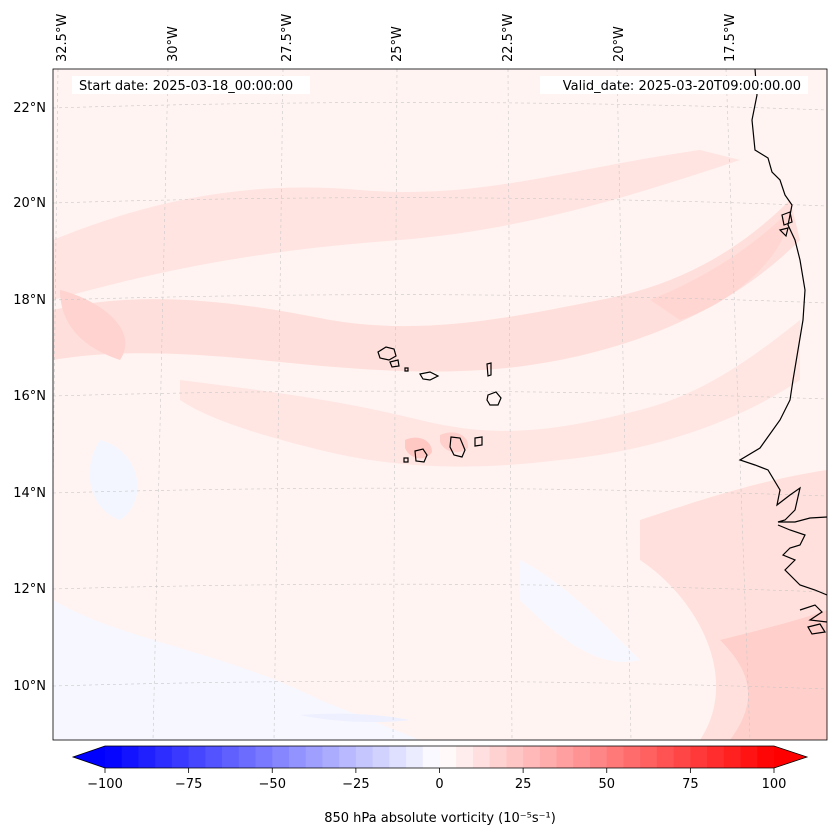  What do you see at coordinates (355, 784) in the screenshot?
I see `colorbar-tick-label: −25` at bounding box center [355, 784].